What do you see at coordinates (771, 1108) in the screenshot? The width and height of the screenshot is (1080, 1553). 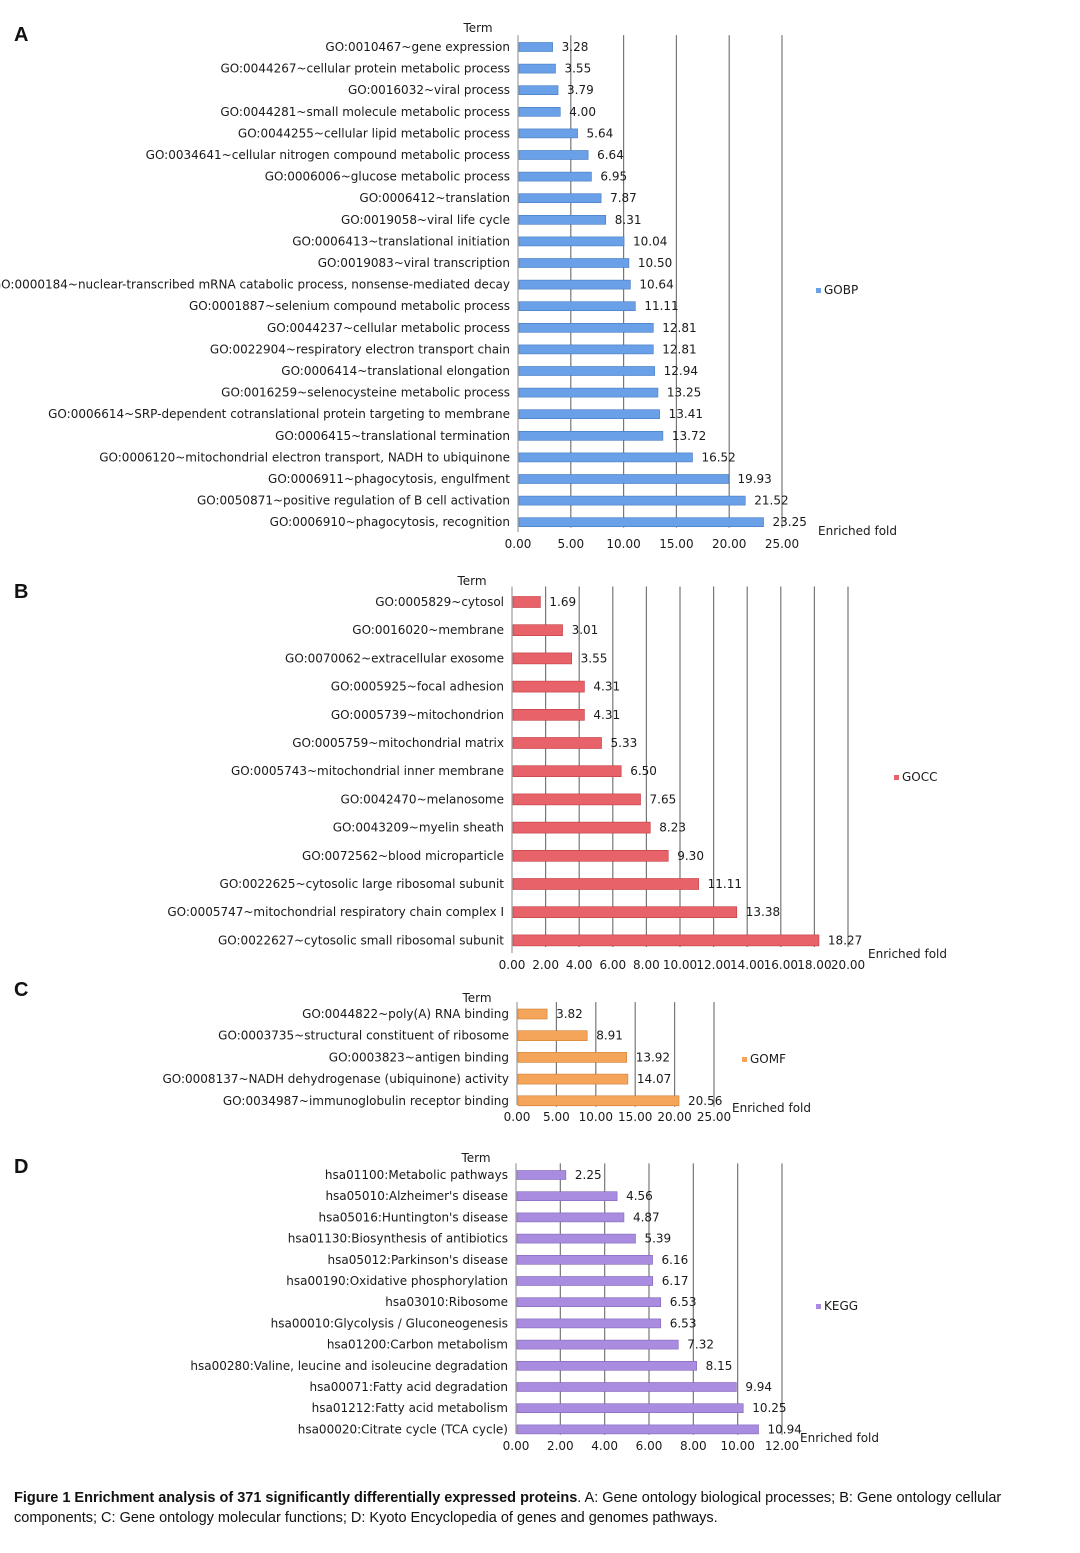 I see `x-axis-label: Enriched fold` at bounding box center [771, 1108].